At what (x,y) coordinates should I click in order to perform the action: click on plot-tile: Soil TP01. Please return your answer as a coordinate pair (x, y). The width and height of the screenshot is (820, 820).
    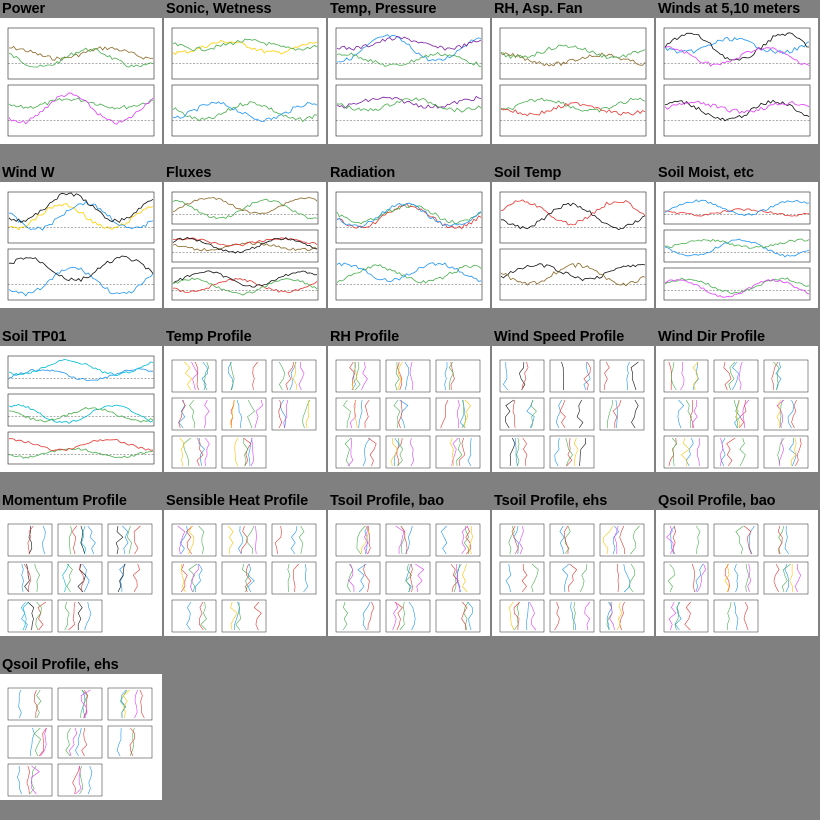
    Looking at the image, I should click on (81, 408).